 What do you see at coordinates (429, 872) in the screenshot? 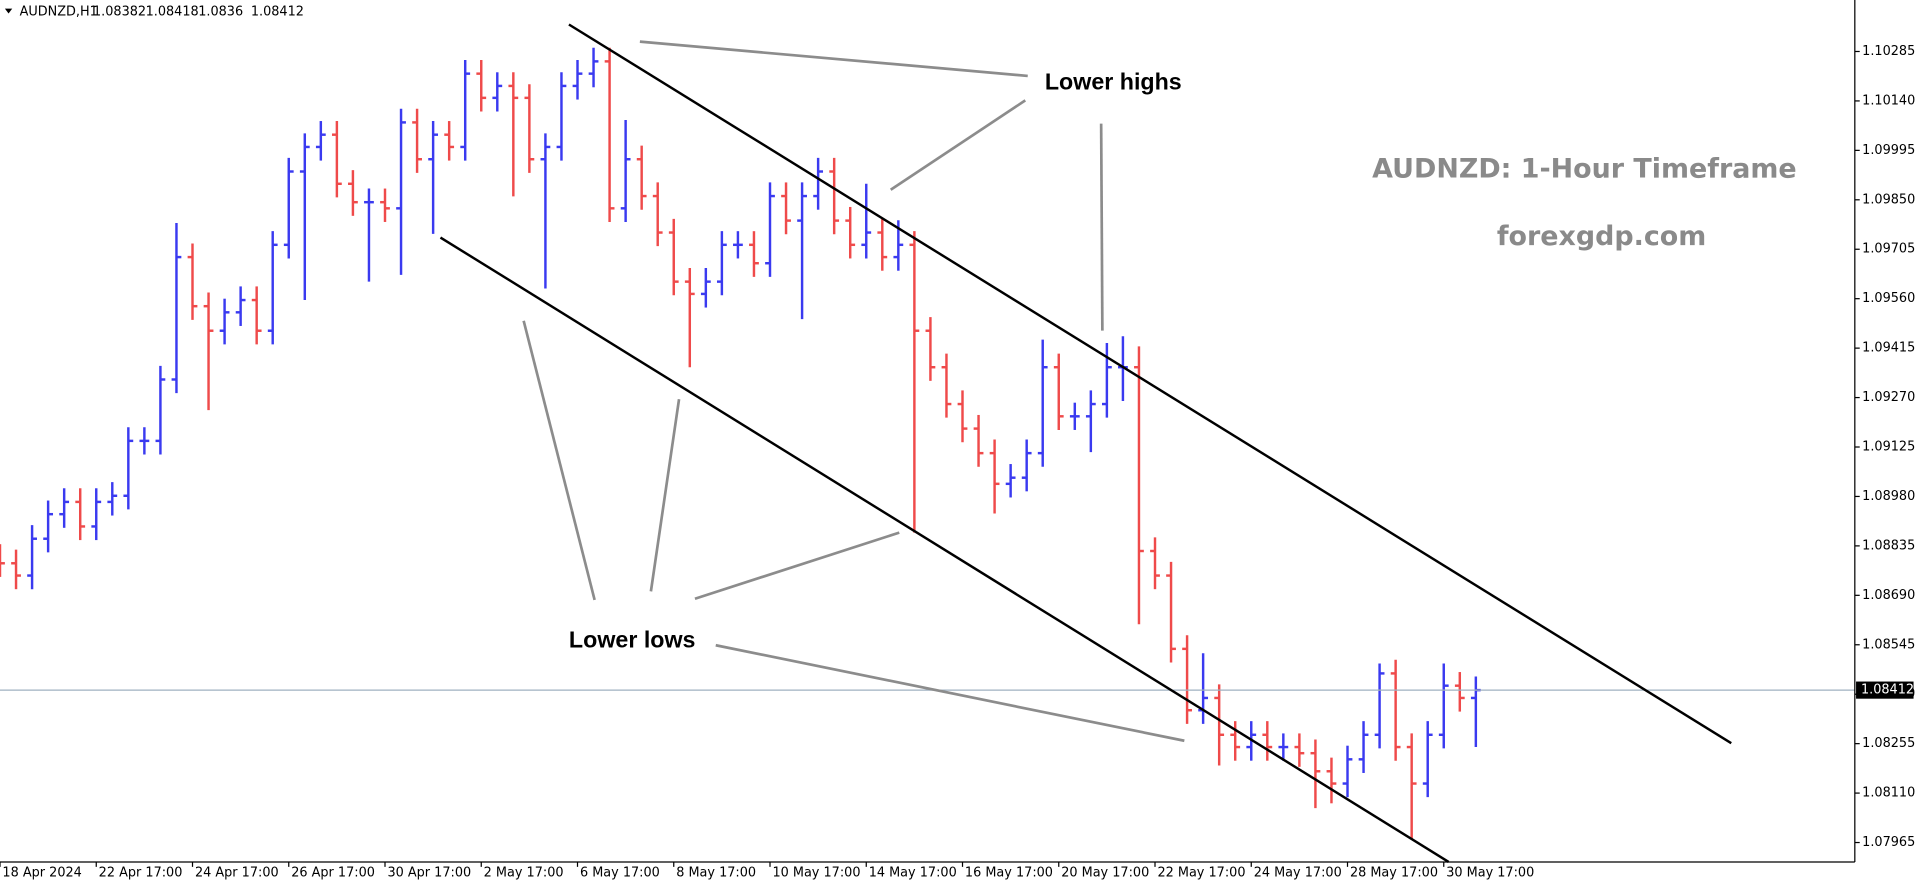
I see `x-tick-label: 30 Apr 17:00` at bounding box center [429, 872].